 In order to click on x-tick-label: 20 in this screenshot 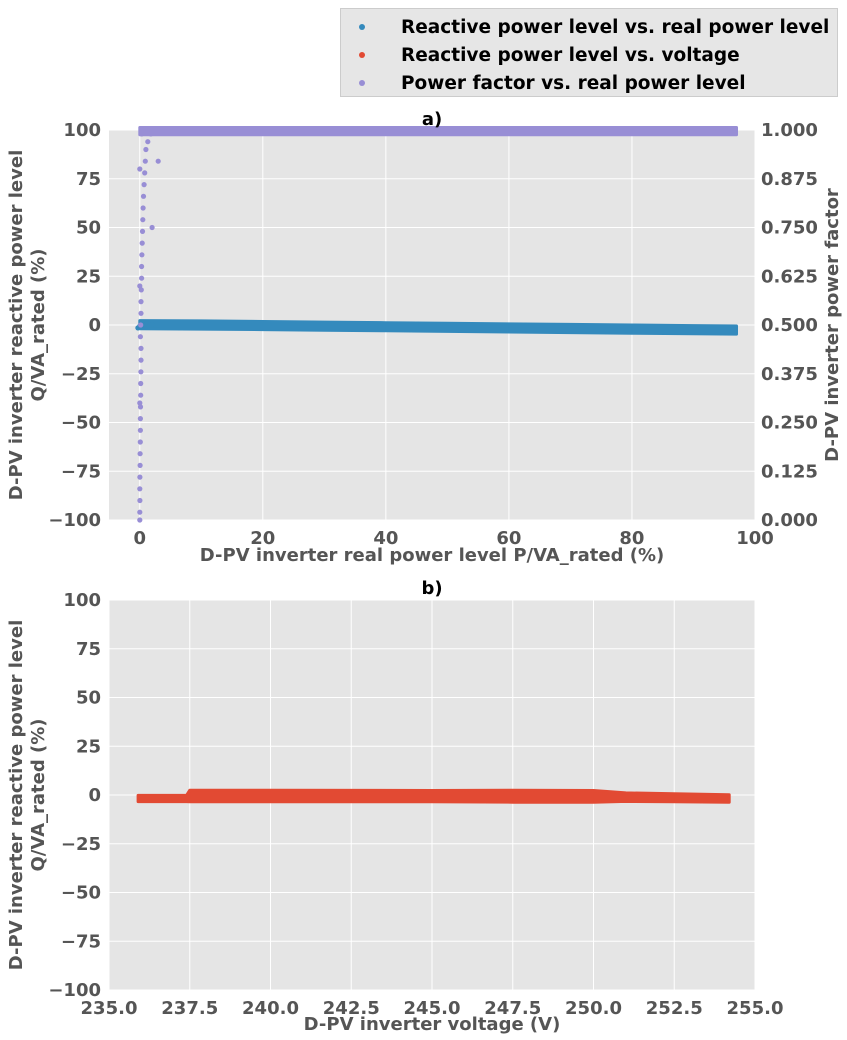, I will do `click(262, 538)`.